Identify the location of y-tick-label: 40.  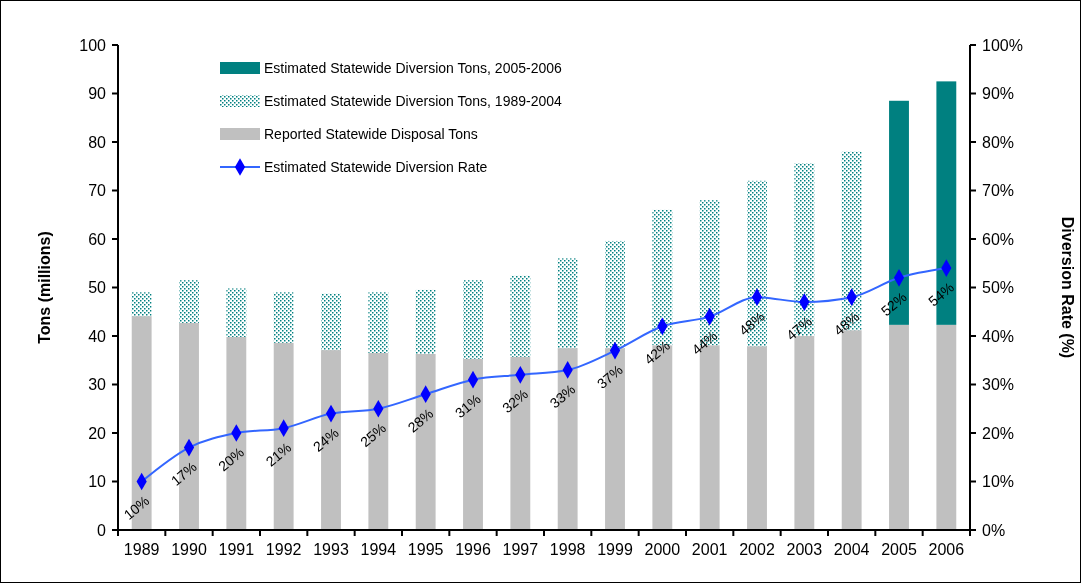
(97, 336).